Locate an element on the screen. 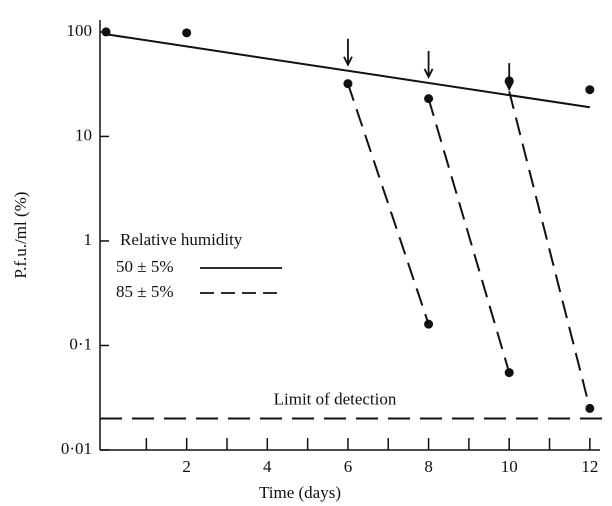 The height and width of the screenshot is (506, 612). x-tick-label: 8 is located at coordinates (428, 466).